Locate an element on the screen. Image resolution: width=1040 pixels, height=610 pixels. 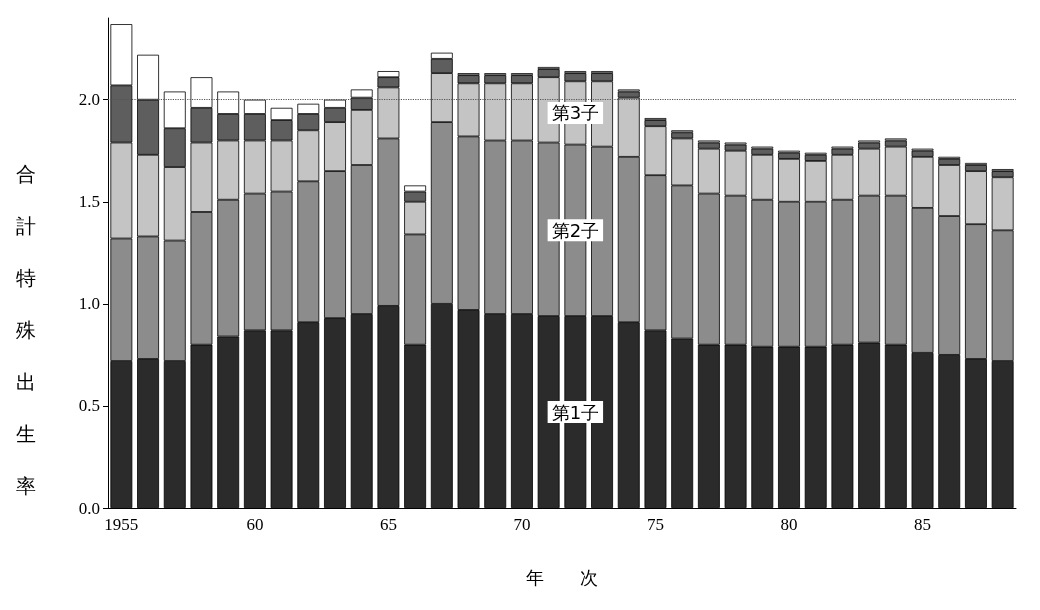
y-tick-label: 0.0 is located at coordinates (89, 508).